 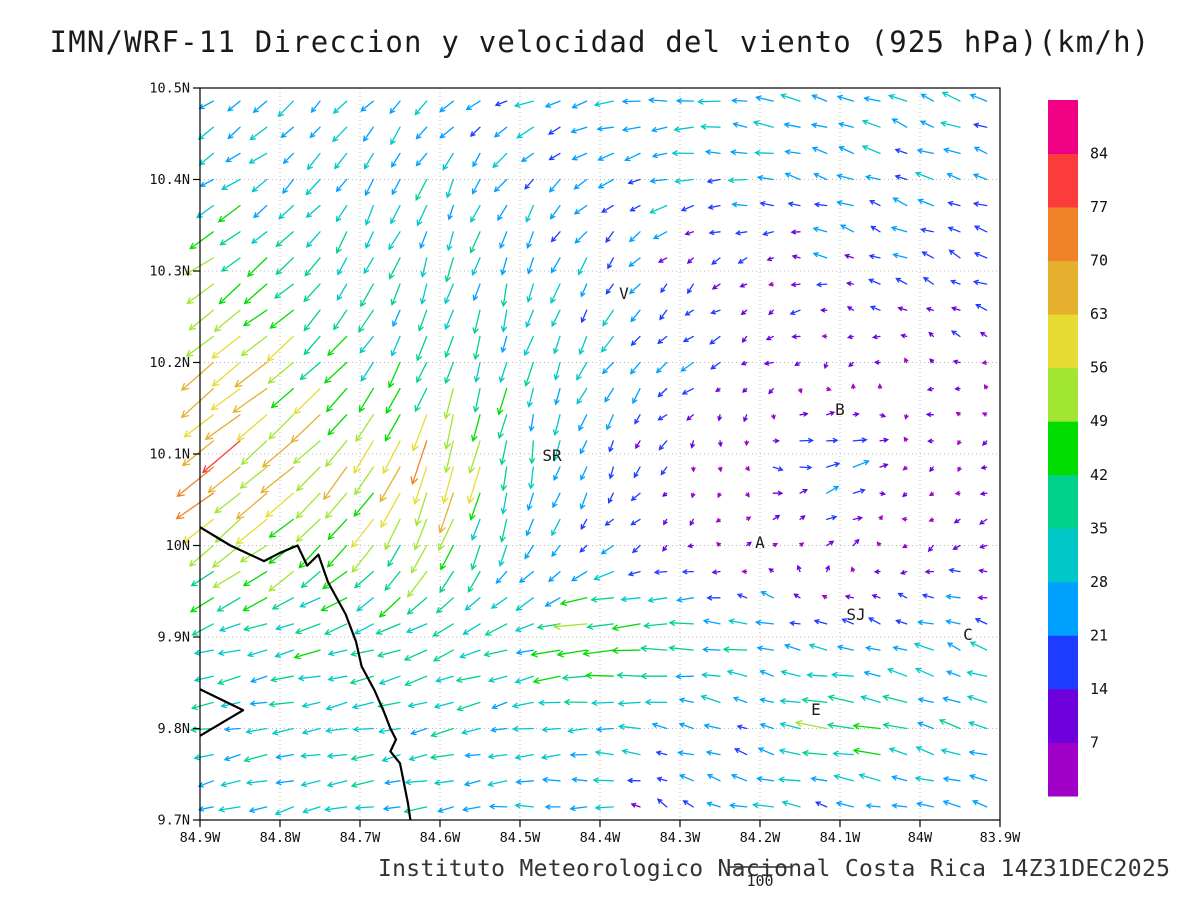 I want to click on colorbar-tick-label: 63, so click(x=1099, y=314).